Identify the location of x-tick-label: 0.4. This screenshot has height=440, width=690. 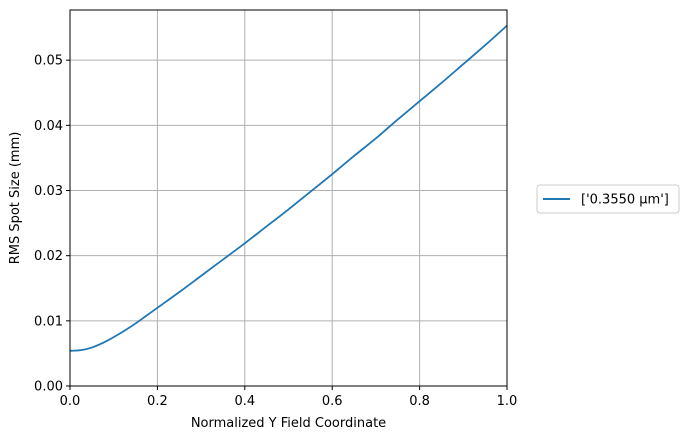
(244, 401).